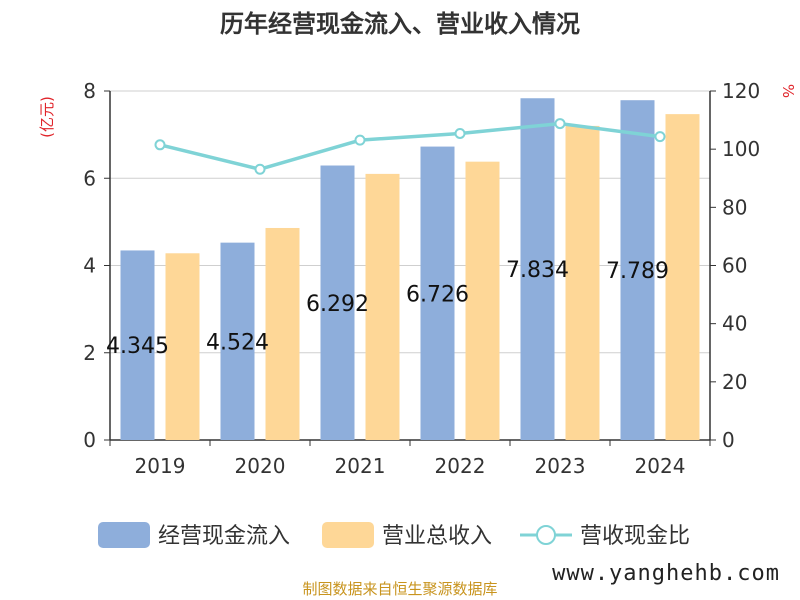  I want to click on data-label: 6.726, so click(437, 294).